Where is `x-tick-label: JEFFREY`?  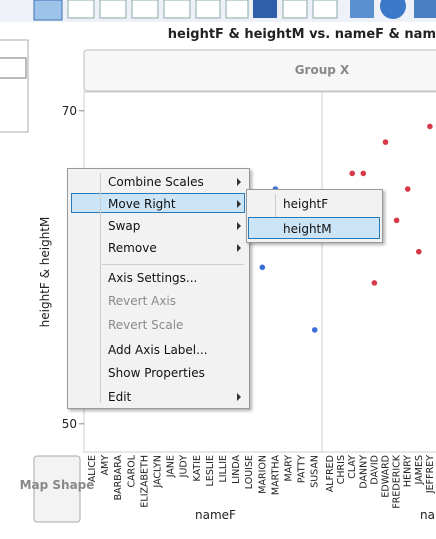
x-tick-label: JEFFREY is located at coordinates (430, 474).